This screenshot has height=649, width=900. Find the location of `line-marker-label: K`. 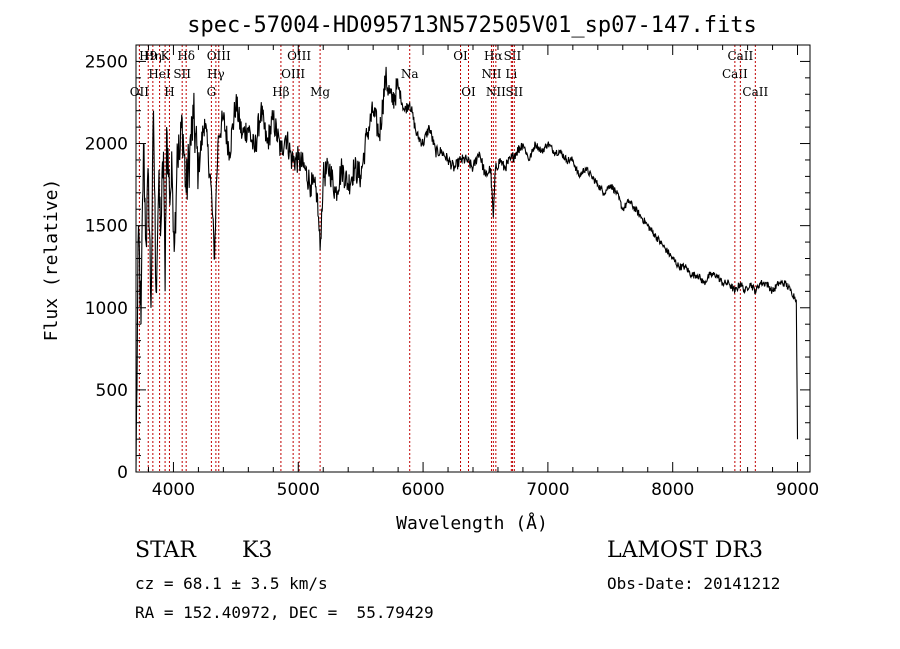

line-marker-label: K is located at coordinates (166, 56).